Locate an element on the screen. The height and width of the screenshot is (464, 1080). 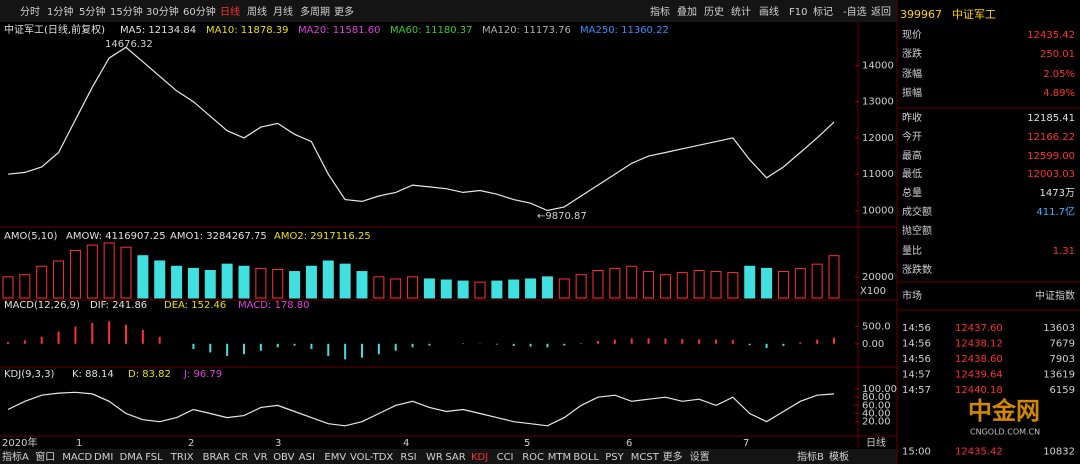
trade-time: 15:00 is located at coordinates (916, 452).